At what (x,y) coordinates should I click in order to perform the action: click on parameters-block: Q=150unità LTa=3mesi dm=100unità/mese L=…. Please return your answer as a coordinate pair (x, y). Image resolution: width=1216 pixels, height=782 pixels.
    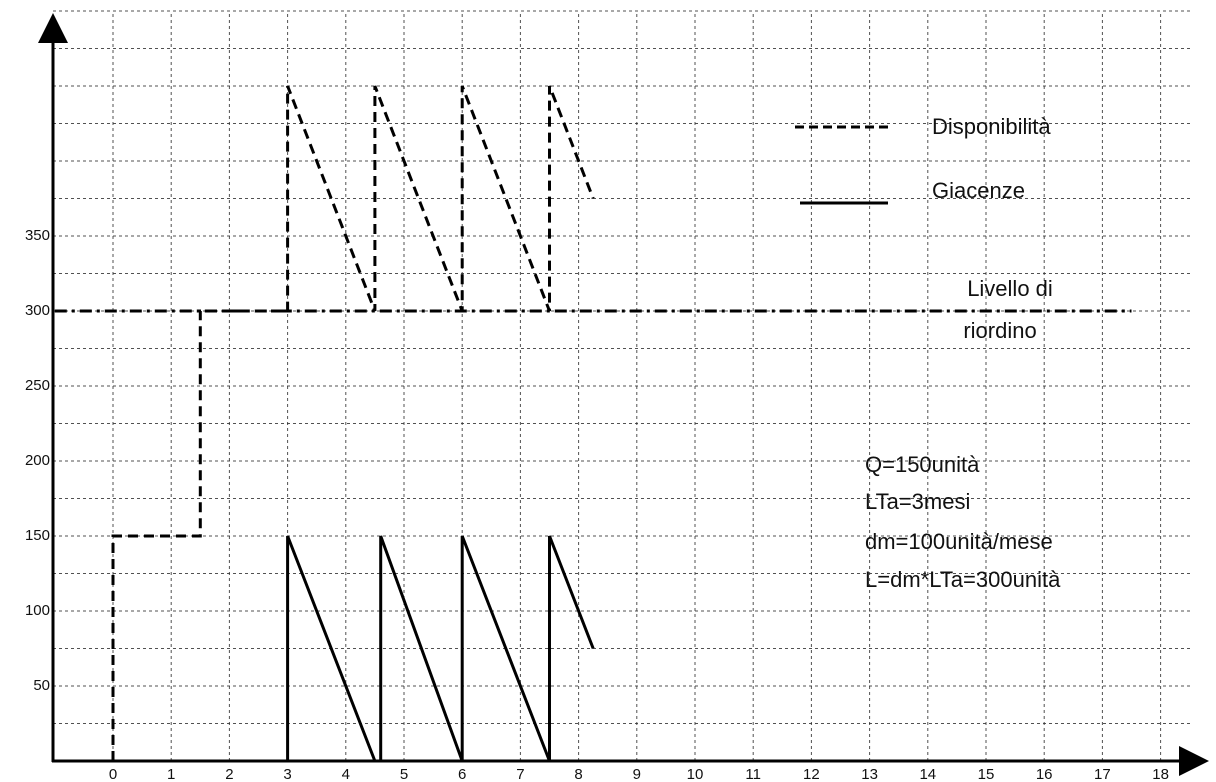
    Looking at the image, I should click on (963, 522).